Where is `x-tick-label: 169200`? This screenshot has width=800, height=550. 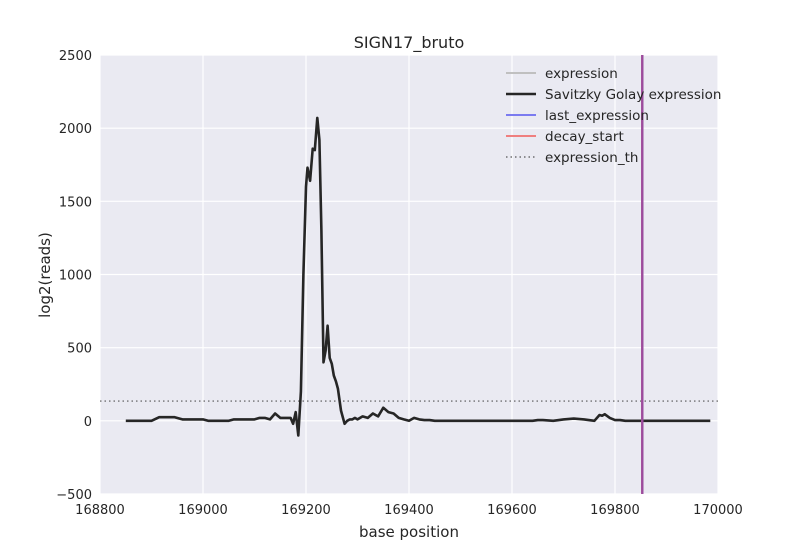 x-tick-label: 169200 is located at coordinates (306, 510).